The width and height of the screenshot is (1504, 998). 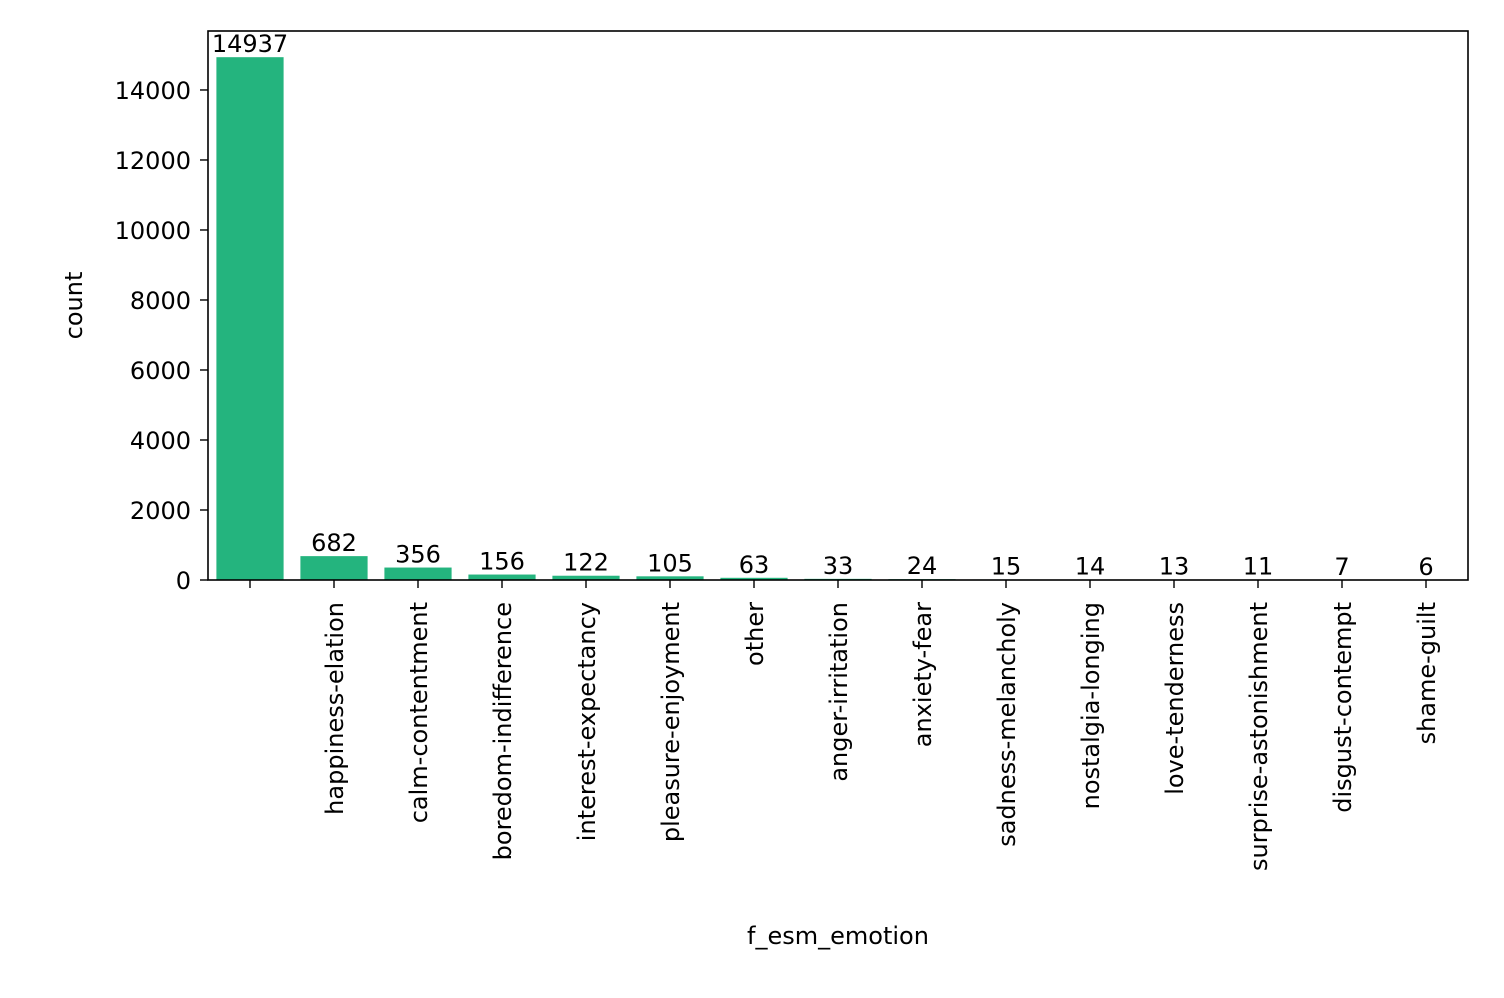 I want to click on x-tick-label: love-tenderness, so click(x=1175, y=698).